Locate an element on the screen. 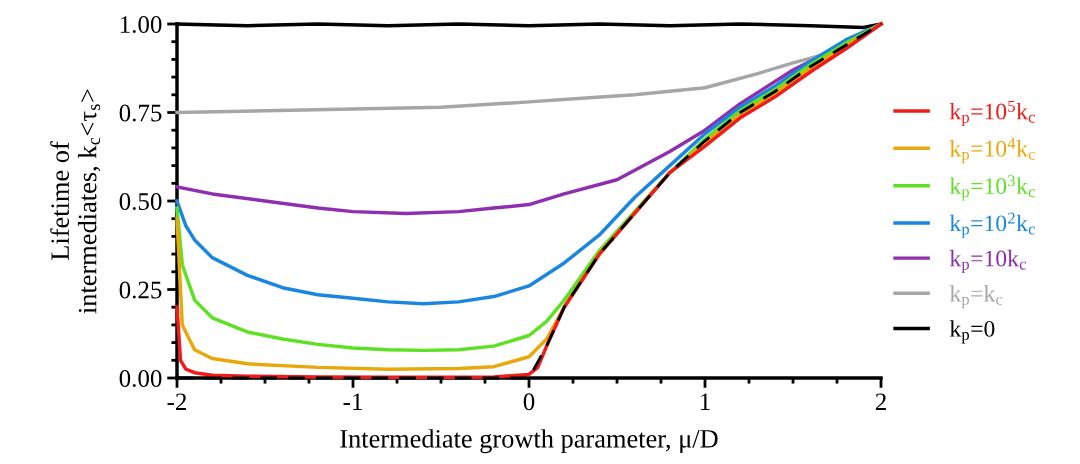 This screenshot has width=1080, height=464. x-axis-title: Intermediate growth parameter, μ/D is located at coordinates (529, 441).